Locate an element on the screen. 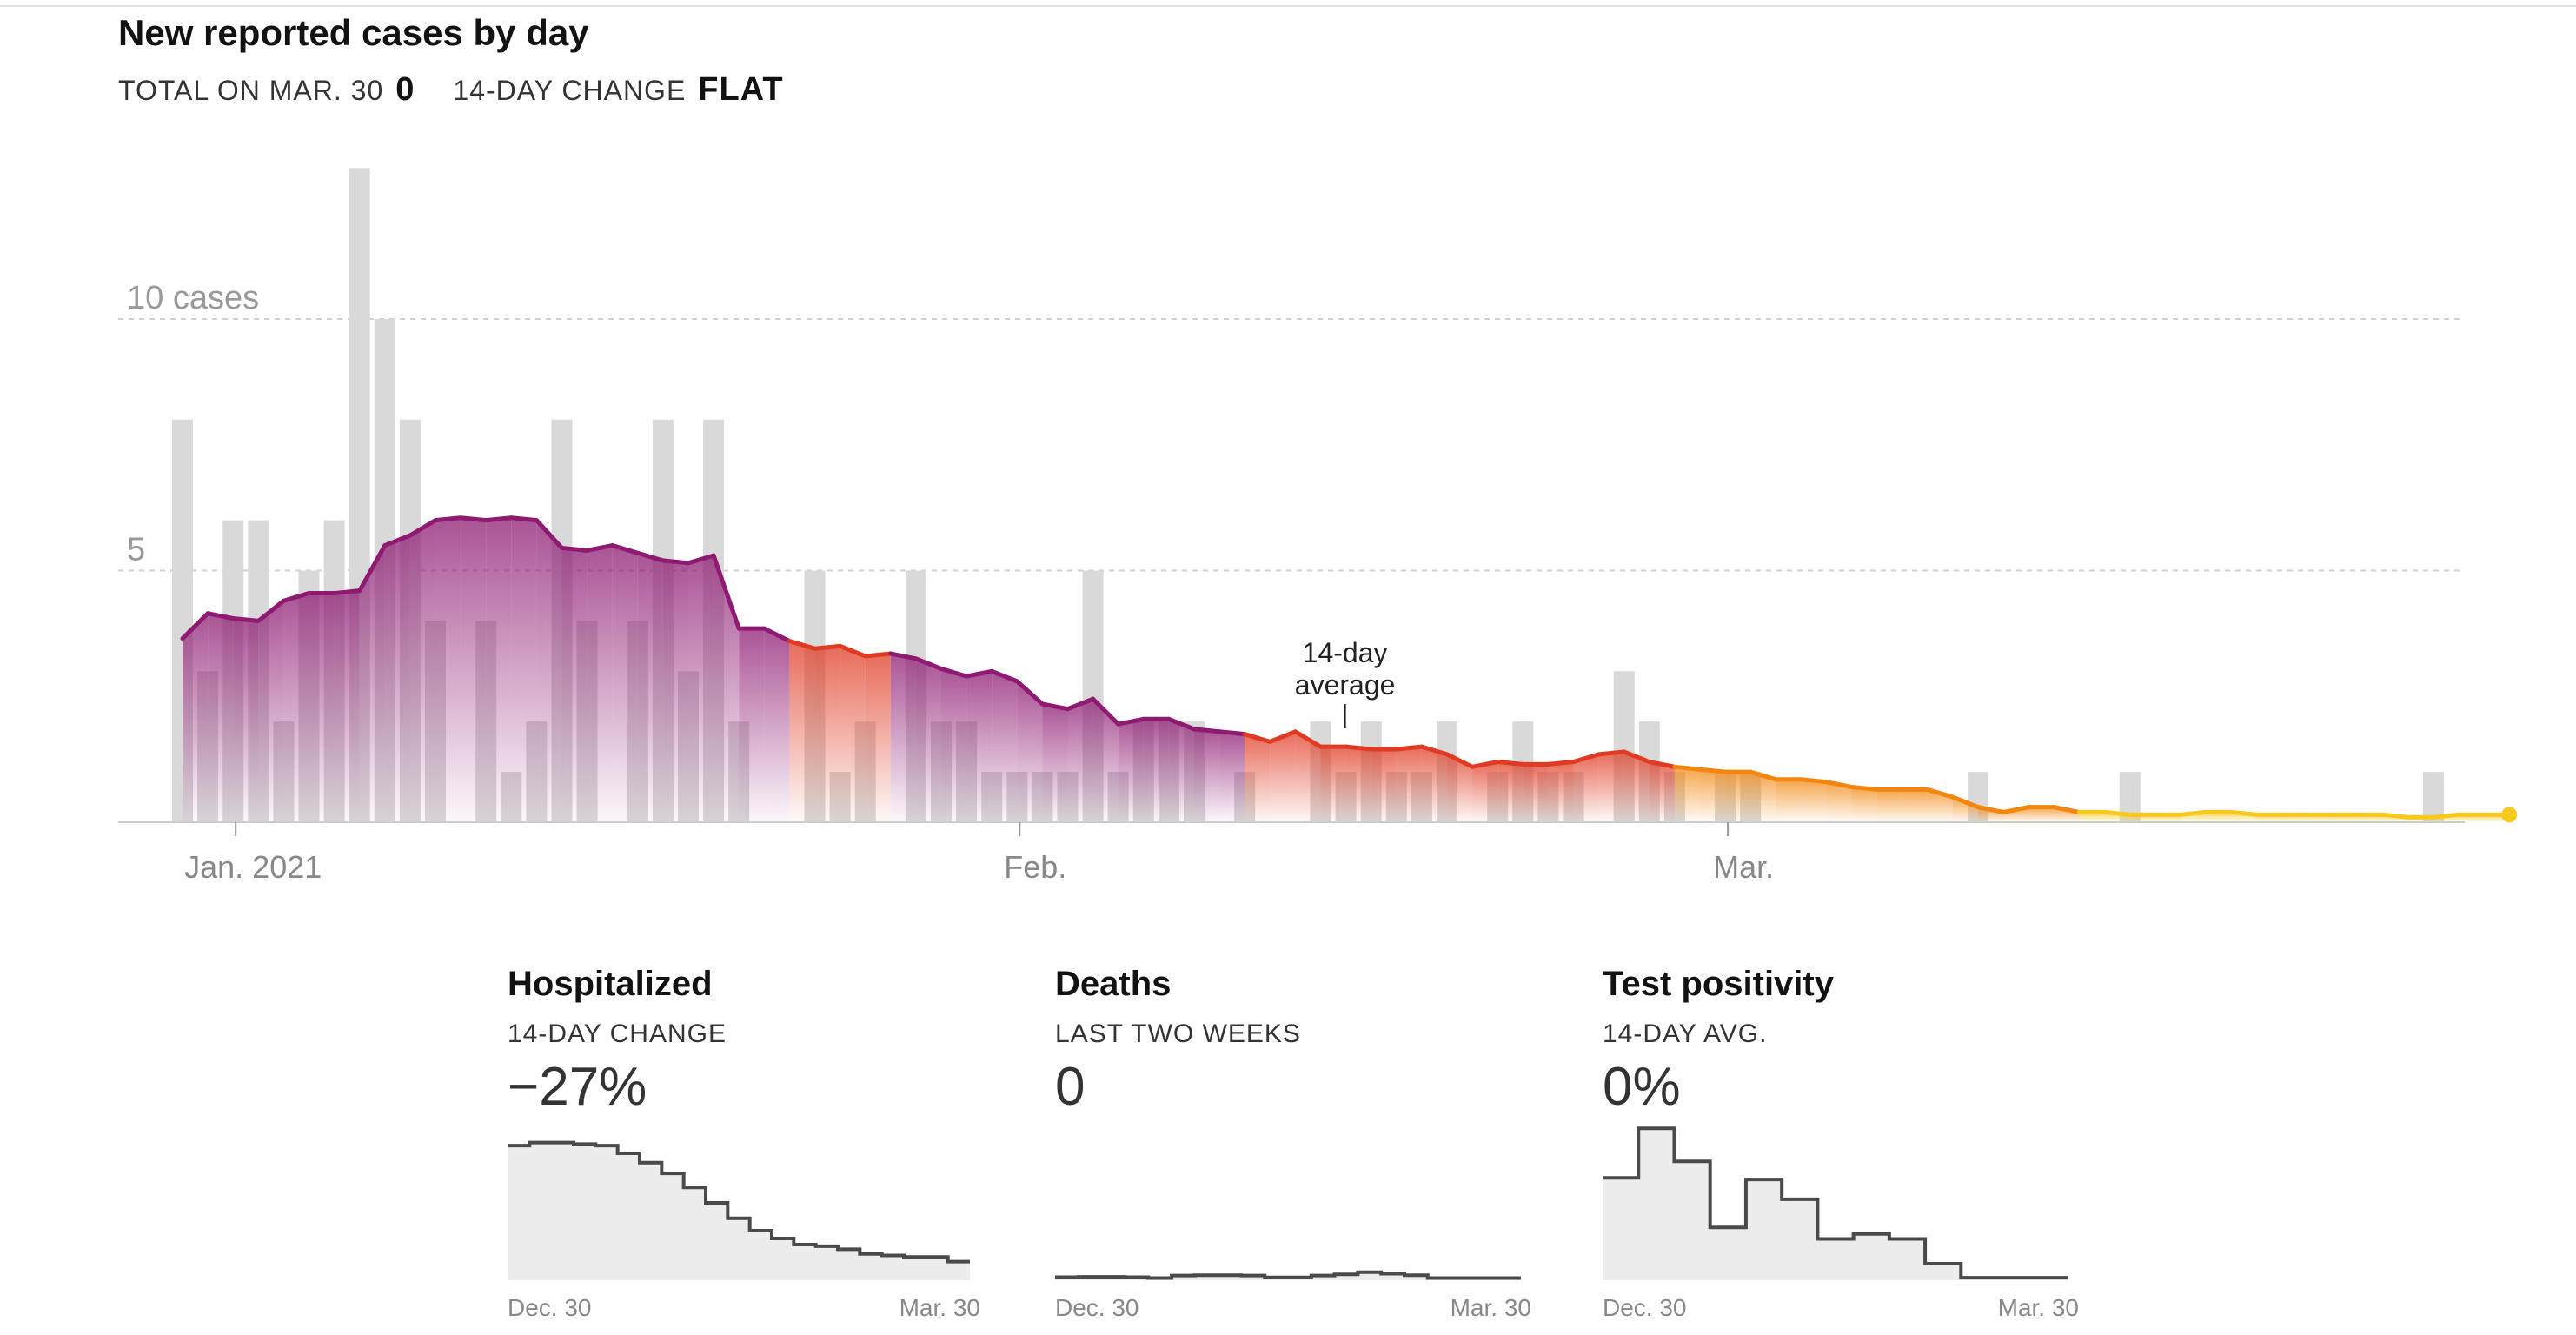  hospitalized-end-label: Mar. 30 is located at coordinates (940, 1308).